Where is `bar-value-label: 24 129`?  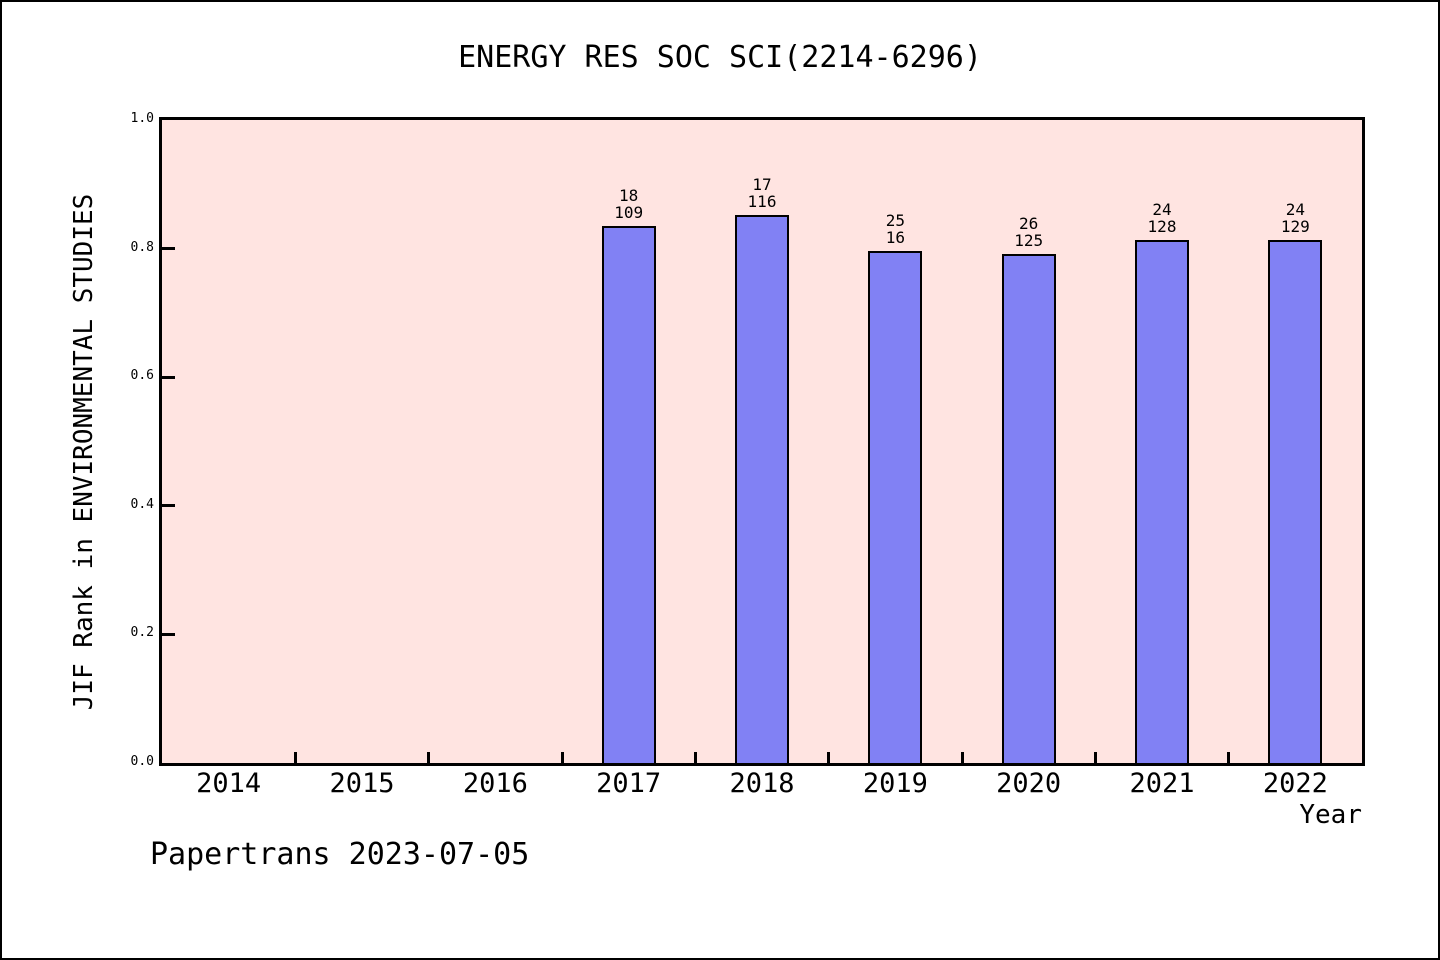 bar-value-label: 24 129 is located at coordinates (1295, 218).